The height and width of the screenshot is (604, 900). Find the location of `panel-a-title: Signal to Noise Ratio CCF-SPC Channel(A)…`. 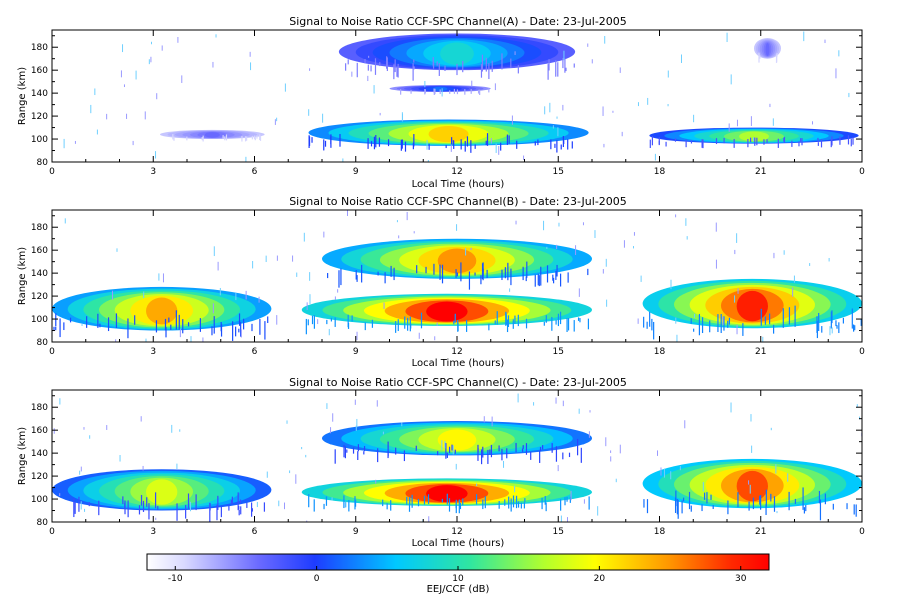

panel-a-title: Signal to Noise Ratio CCF-SPC Channel(A)… is located at coordinates (458, 21).